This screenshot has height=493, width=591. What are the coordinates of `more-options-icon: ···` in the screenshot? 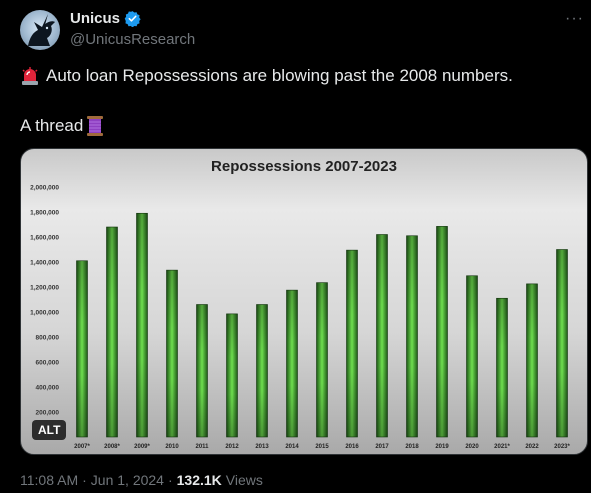 It's located at (574, 18).